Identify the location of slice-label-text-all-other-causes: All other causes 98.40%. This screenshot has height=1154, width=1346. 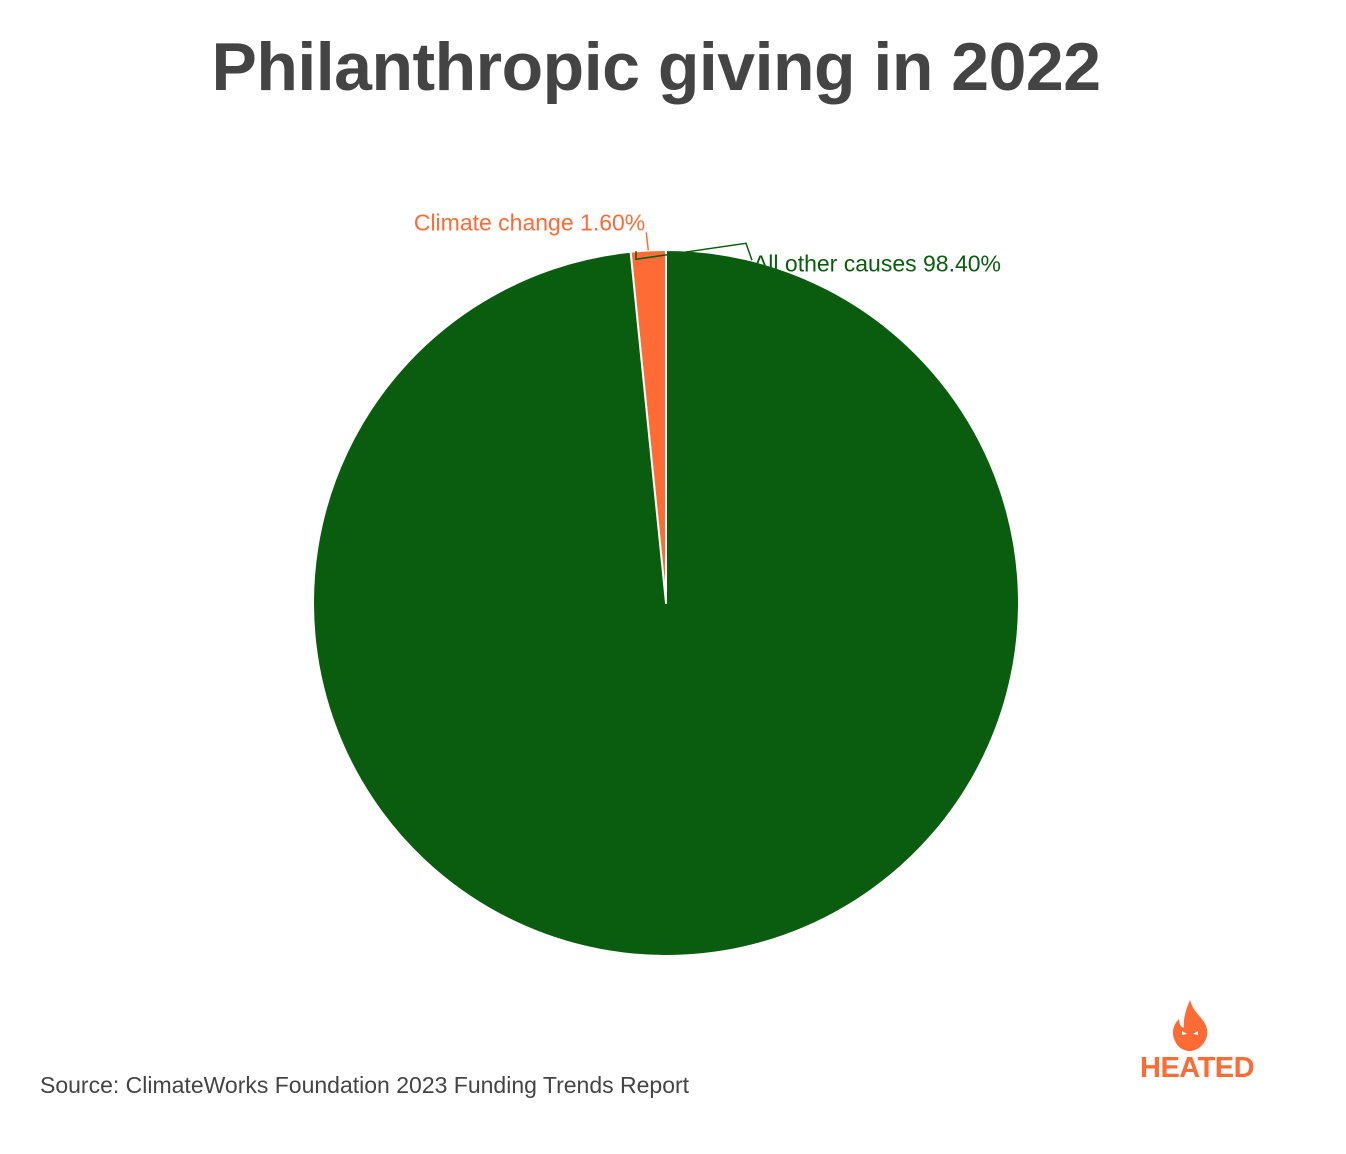
(877, 263).